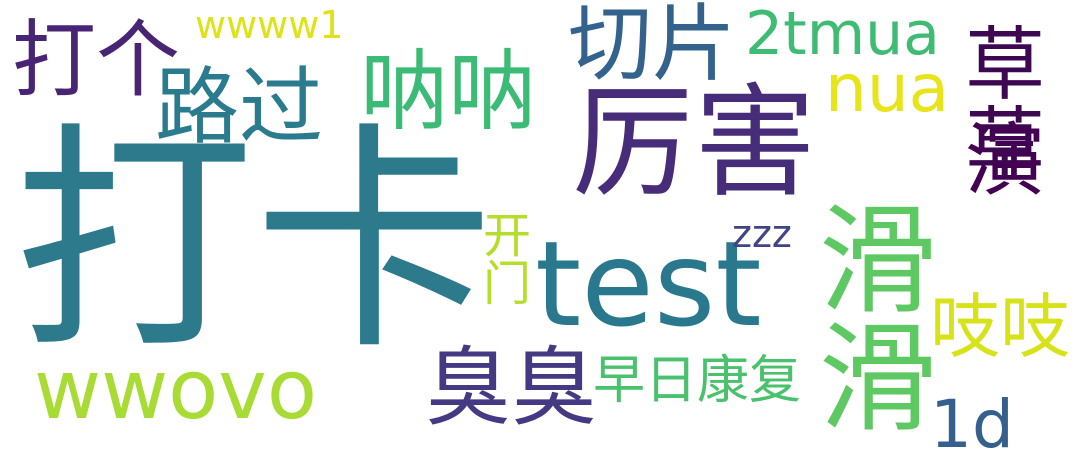 This screenshot has width=1080, height=463. What do you see at coordinates (694, 143) in the screenshot?
I see `word-lihai: 厉害` at bounding box center [694, 143].